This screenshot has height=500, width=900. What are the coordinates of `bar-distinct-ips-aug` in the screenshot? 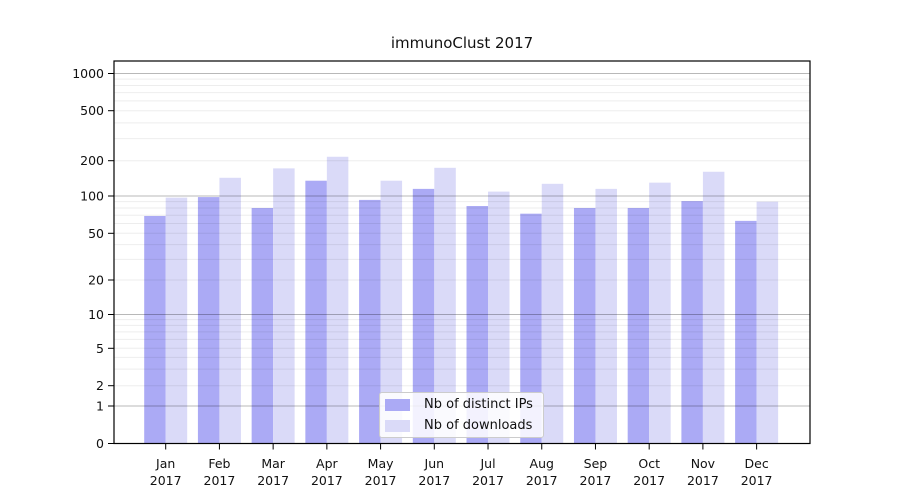 It's located at (531, 328).